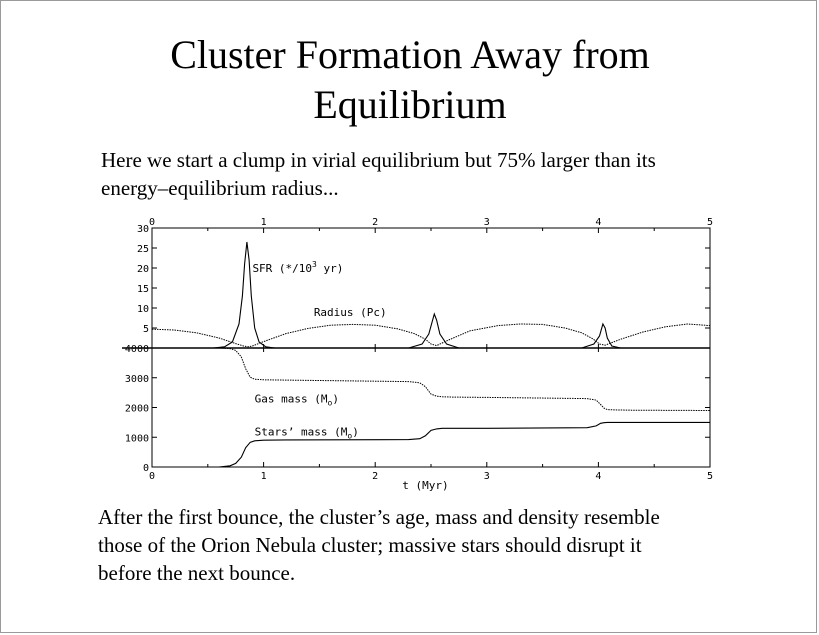  Describe the element at coordinates (598, 222) in the screenshot. I see `x-tick-label-top: 4` at that location.